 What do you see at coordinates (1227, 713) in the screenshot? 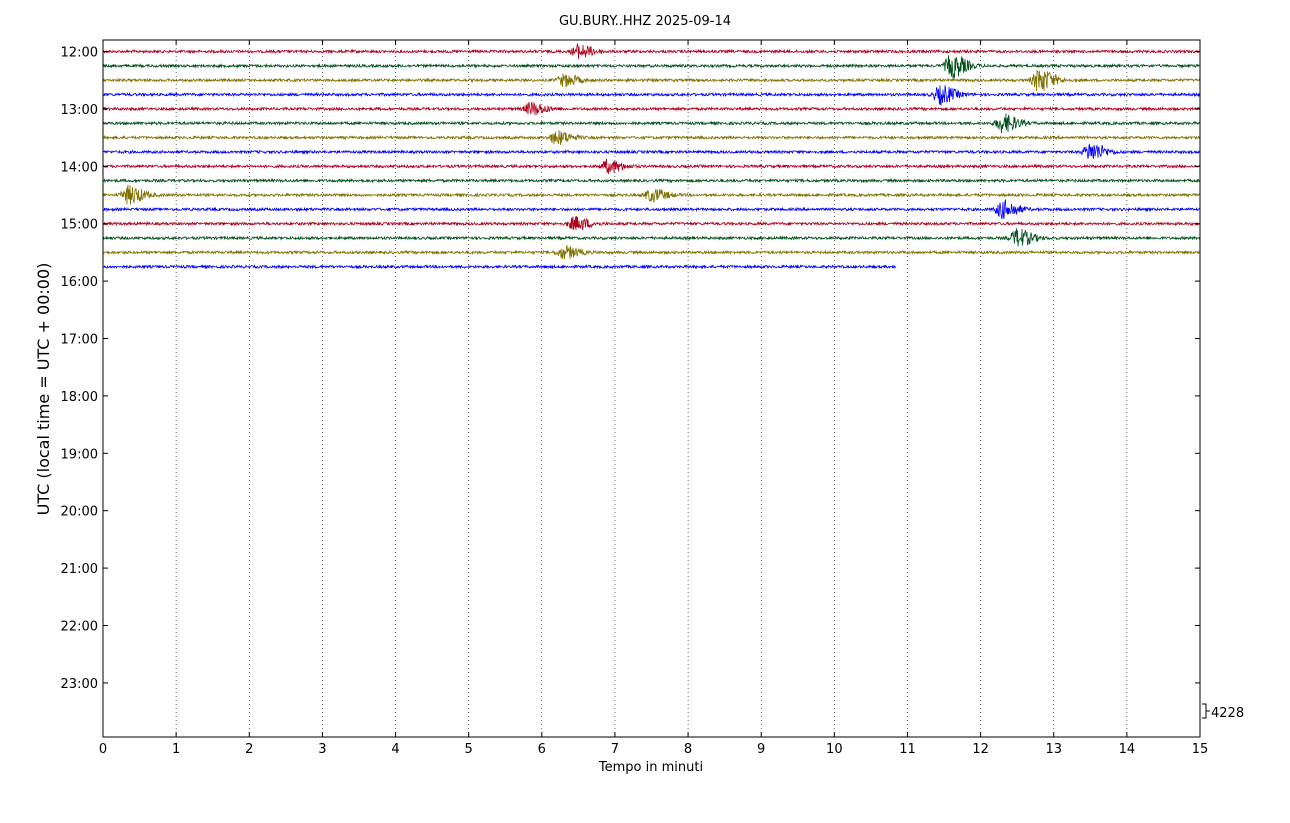
I see `amplitude-scale-label: 4228` at bounding box center [1227, 713].